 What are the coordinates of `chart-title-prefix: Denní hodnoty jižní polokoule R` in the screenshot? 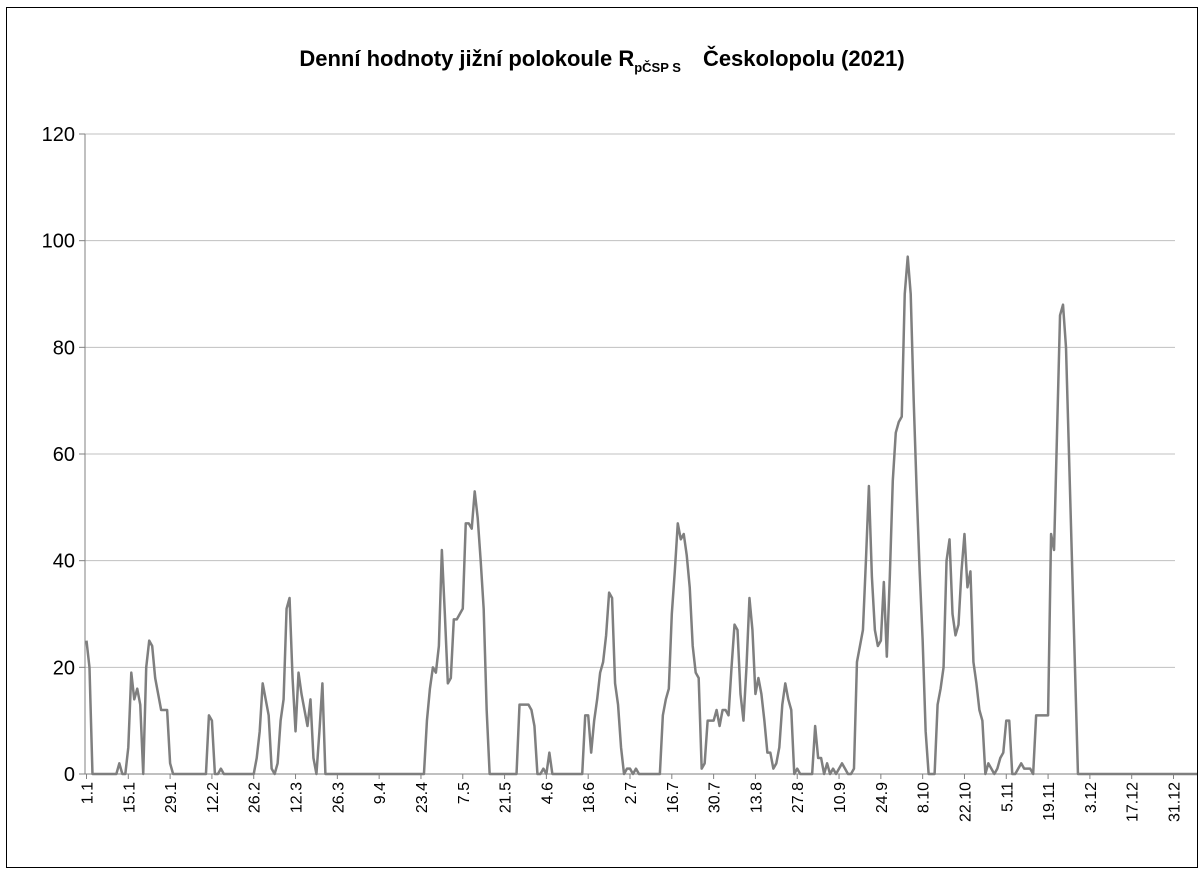 It's located at (466, 58).